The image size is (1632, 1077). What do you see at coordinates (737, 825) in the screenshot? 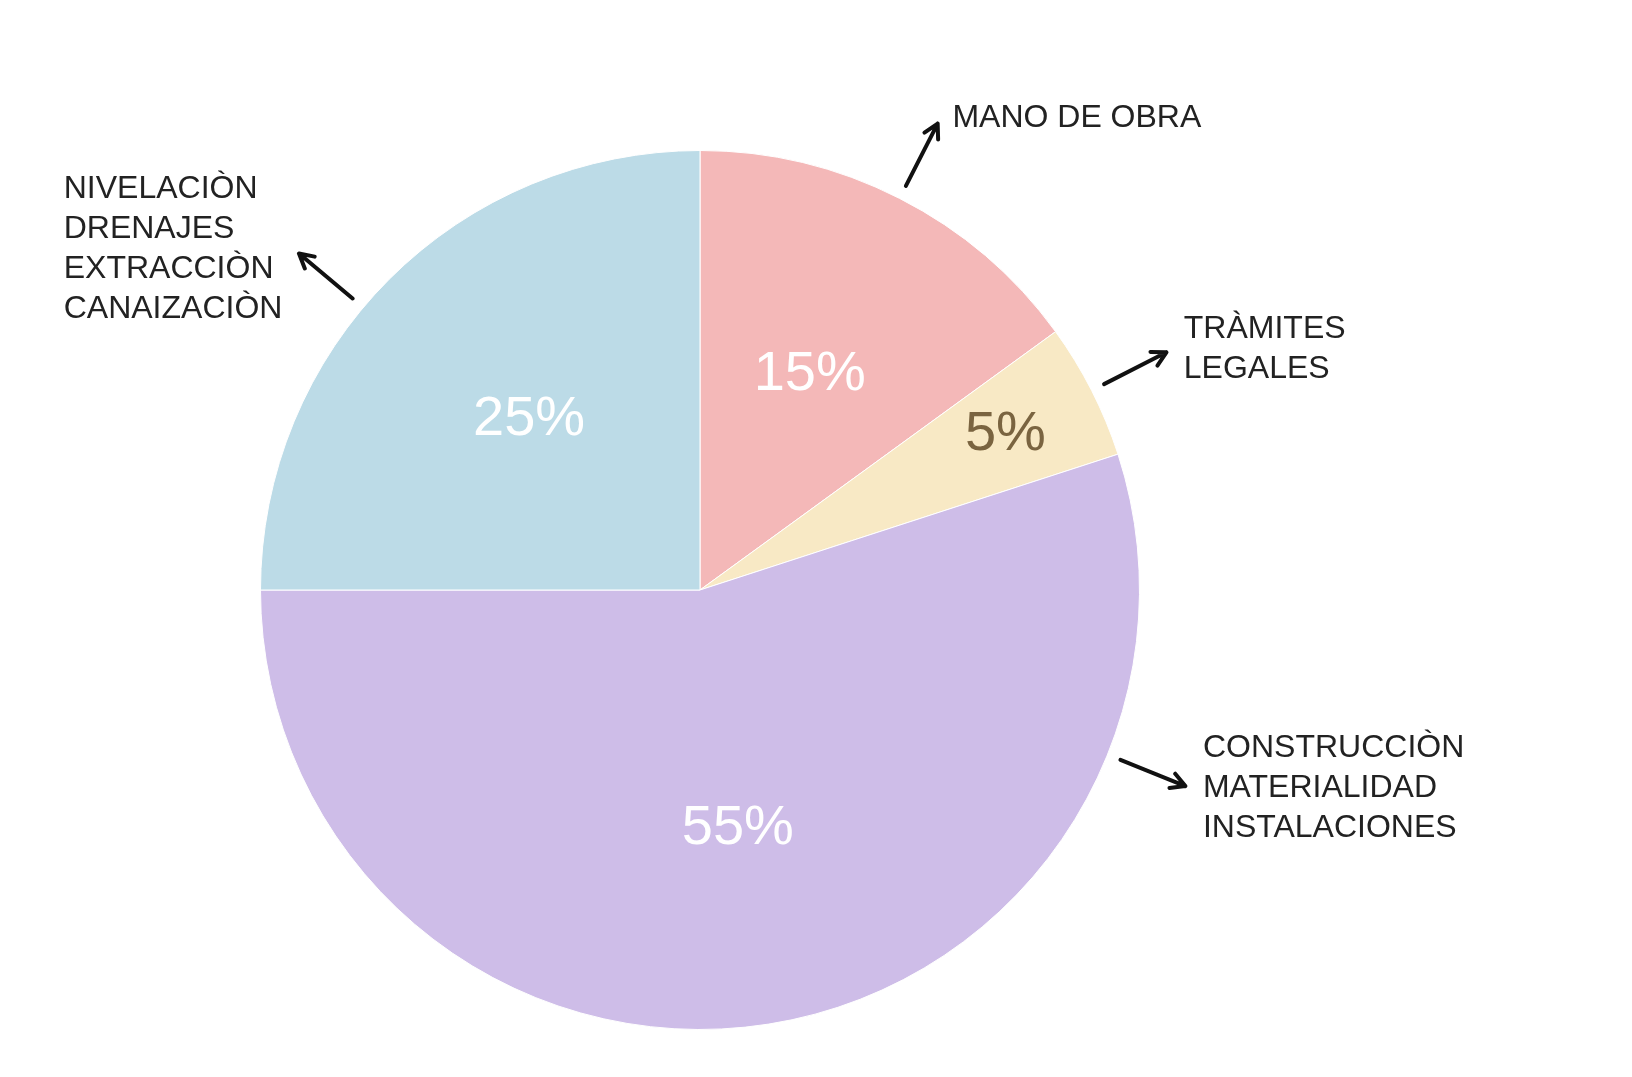
I see `data-label: 55%` at bounding box center [737, 825].